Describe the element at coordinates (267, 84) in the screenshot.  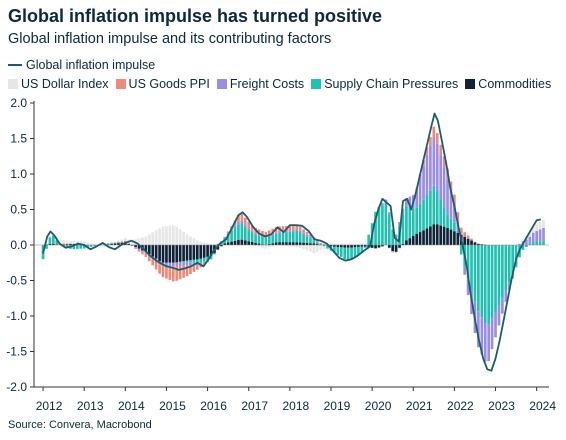
I see `legend-label: Freight Costs` at that location.